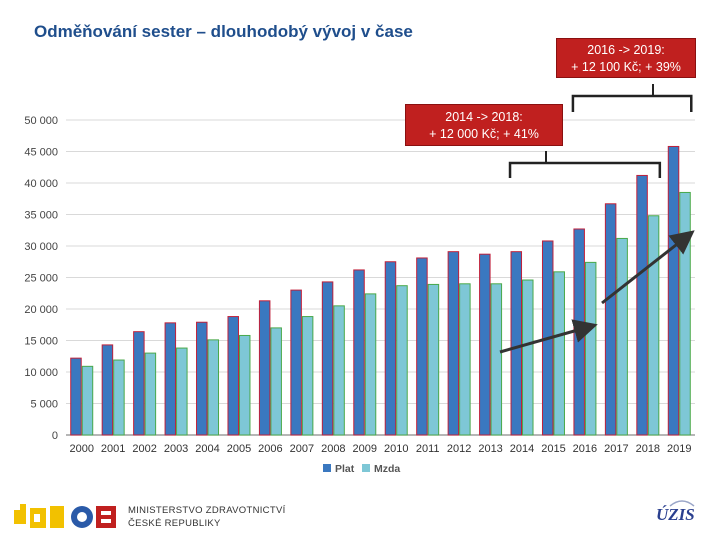  Describe the element at coordinates (590, 348) in the screenshot. I see `bar-mzda-2016` at that location.